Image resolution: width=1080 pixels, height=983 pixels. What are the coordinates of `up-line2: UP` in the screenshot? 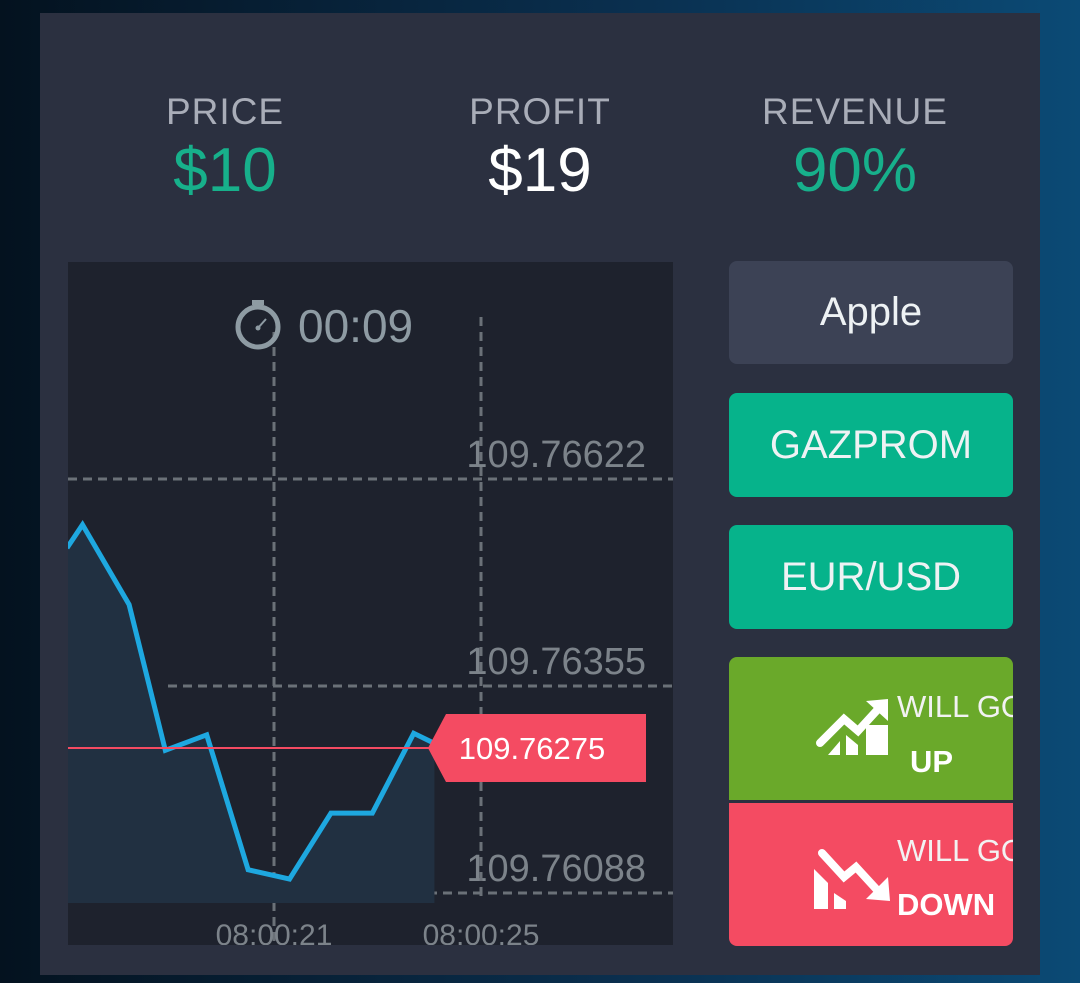 It's located at (932, 761).